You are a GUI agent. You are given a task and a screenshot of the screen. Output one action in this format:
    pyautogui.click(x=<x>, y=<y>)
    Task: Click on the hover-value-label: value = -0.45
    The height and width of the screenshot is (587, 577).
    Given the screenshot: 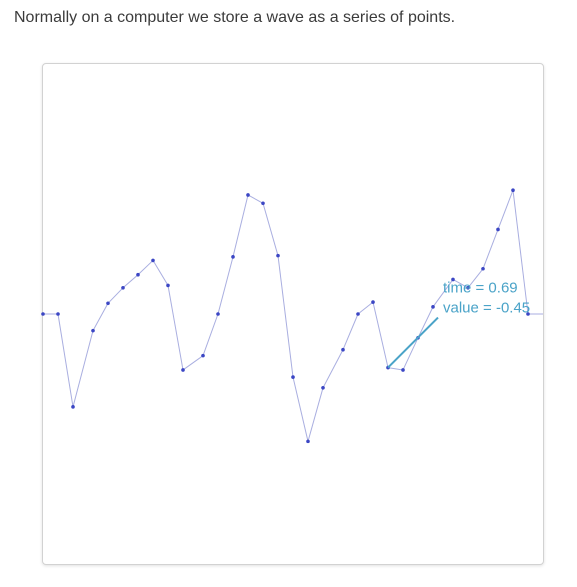 What is the action you would take?
    pyautogui.click(x=486, y=308)
    